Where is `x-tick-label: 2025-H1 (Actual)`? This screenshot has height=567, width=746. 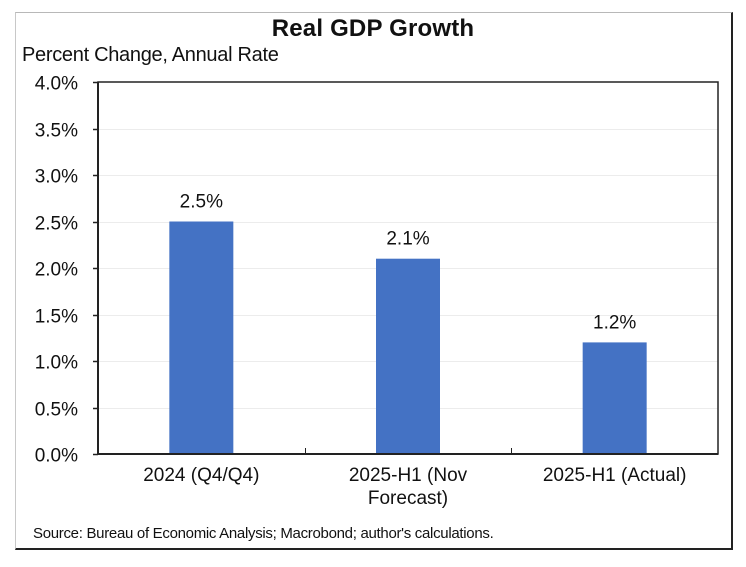 x-tick-label: 2025-H1 (Actual) is located at coordinates (615, 475).